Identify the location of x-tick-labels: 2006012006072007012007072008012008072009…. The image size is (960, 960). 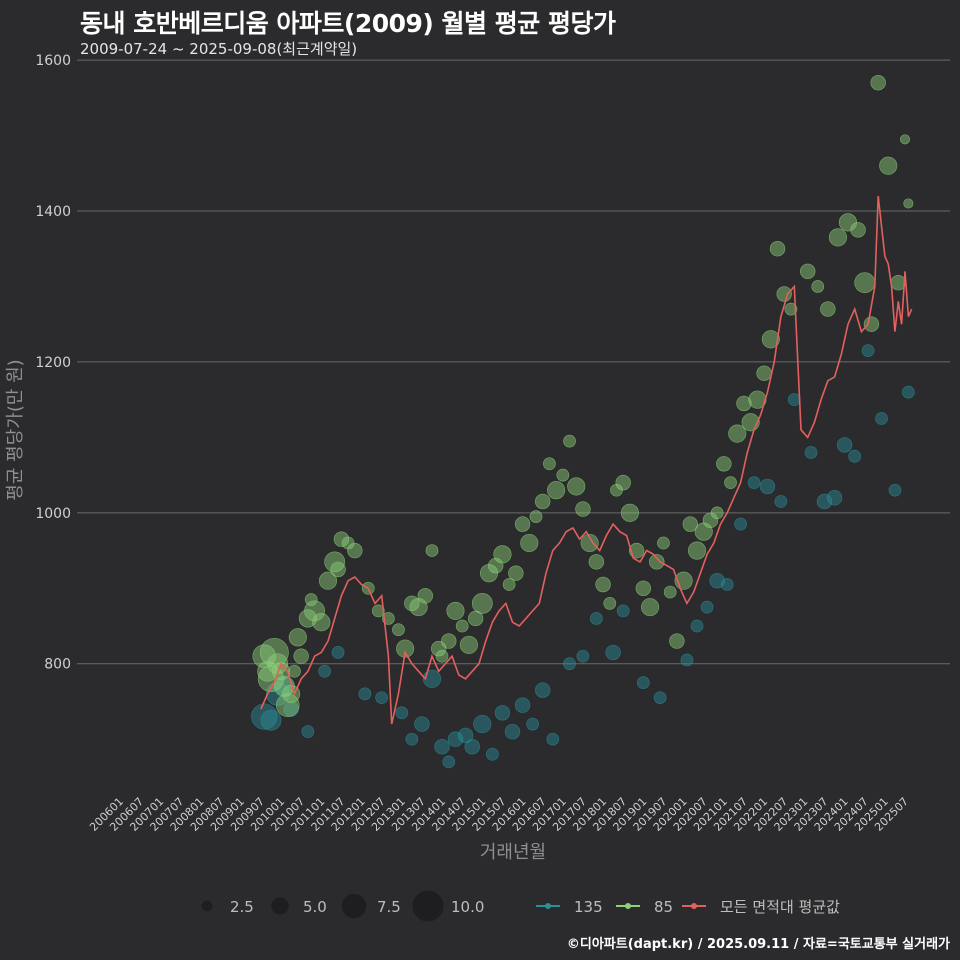
(499, 814).